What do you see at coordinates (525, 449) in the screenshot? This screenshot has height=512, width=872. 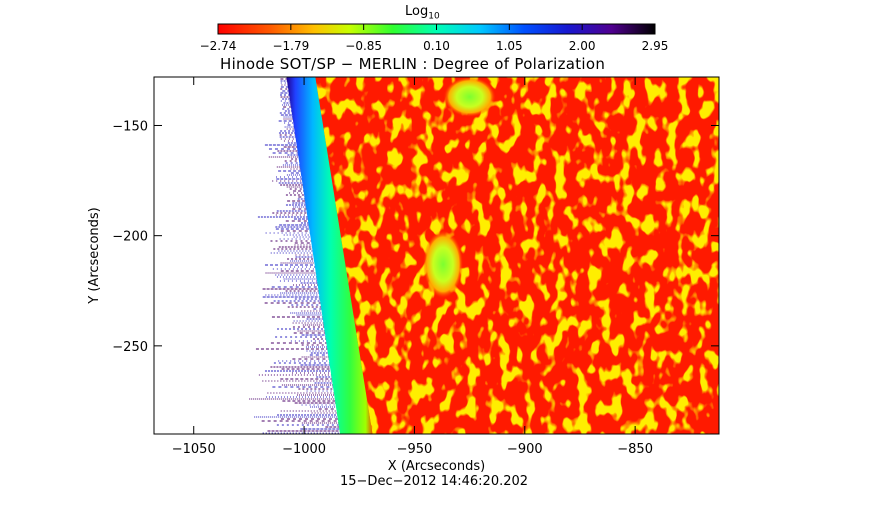 I see `x-tick-label: −900` at bounding box center [525, 449].